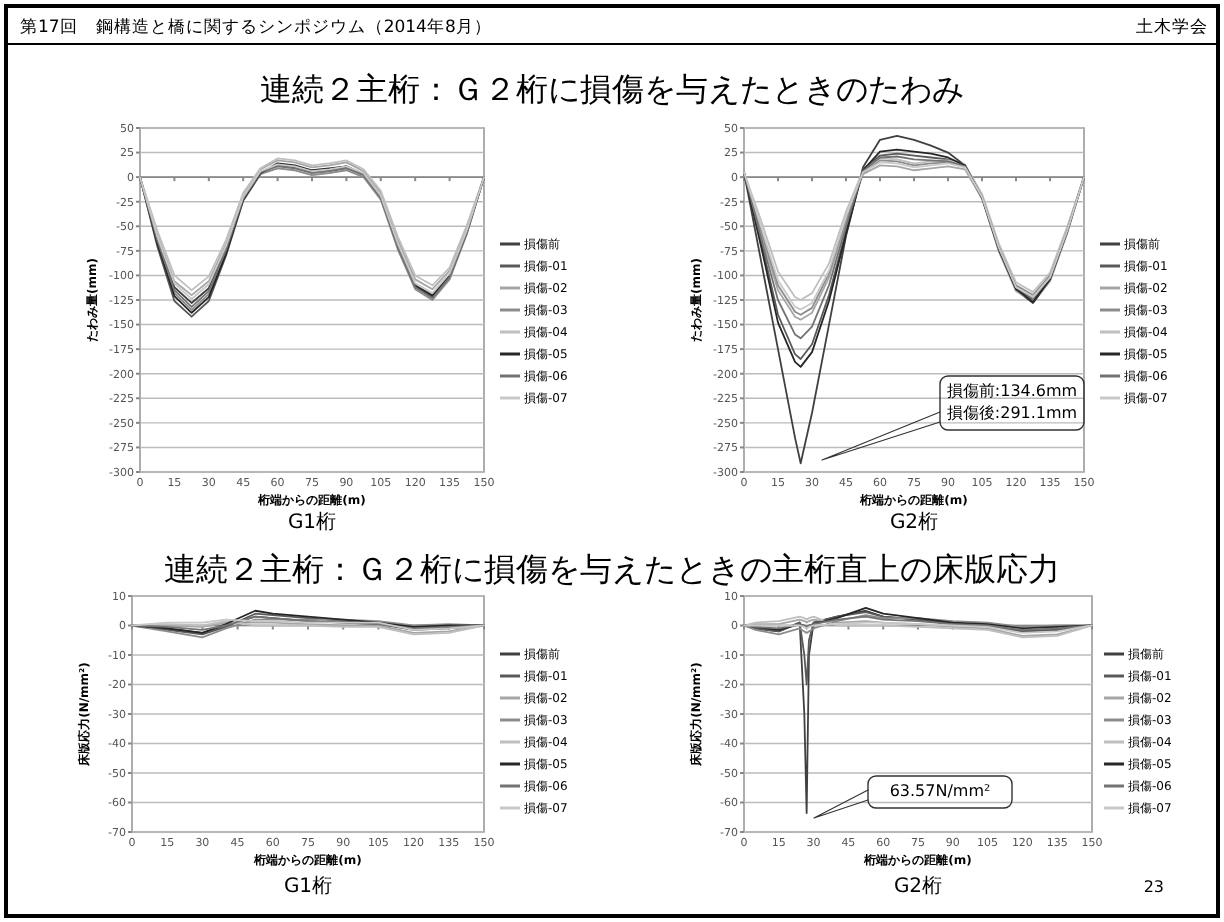 This screenshot has width=1224, height=922. What do you see at coordinates (612, 89) in the screenshot?
I see `text: 連続２主桁：Ｇ２桁に損傷を与えたときのたわみ` at bounding box center [612, 89].